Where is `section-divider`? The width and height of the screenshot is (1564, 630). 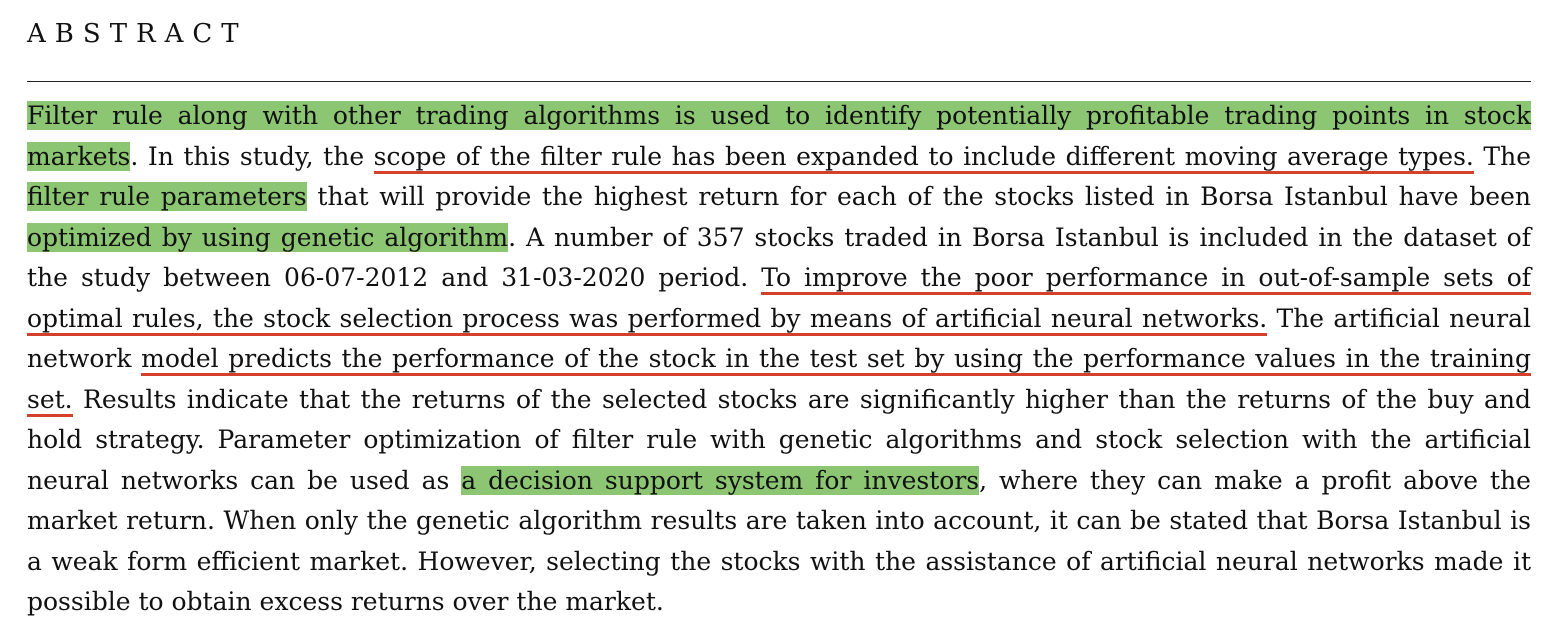 section-divider is located at coordinates (779, 81).